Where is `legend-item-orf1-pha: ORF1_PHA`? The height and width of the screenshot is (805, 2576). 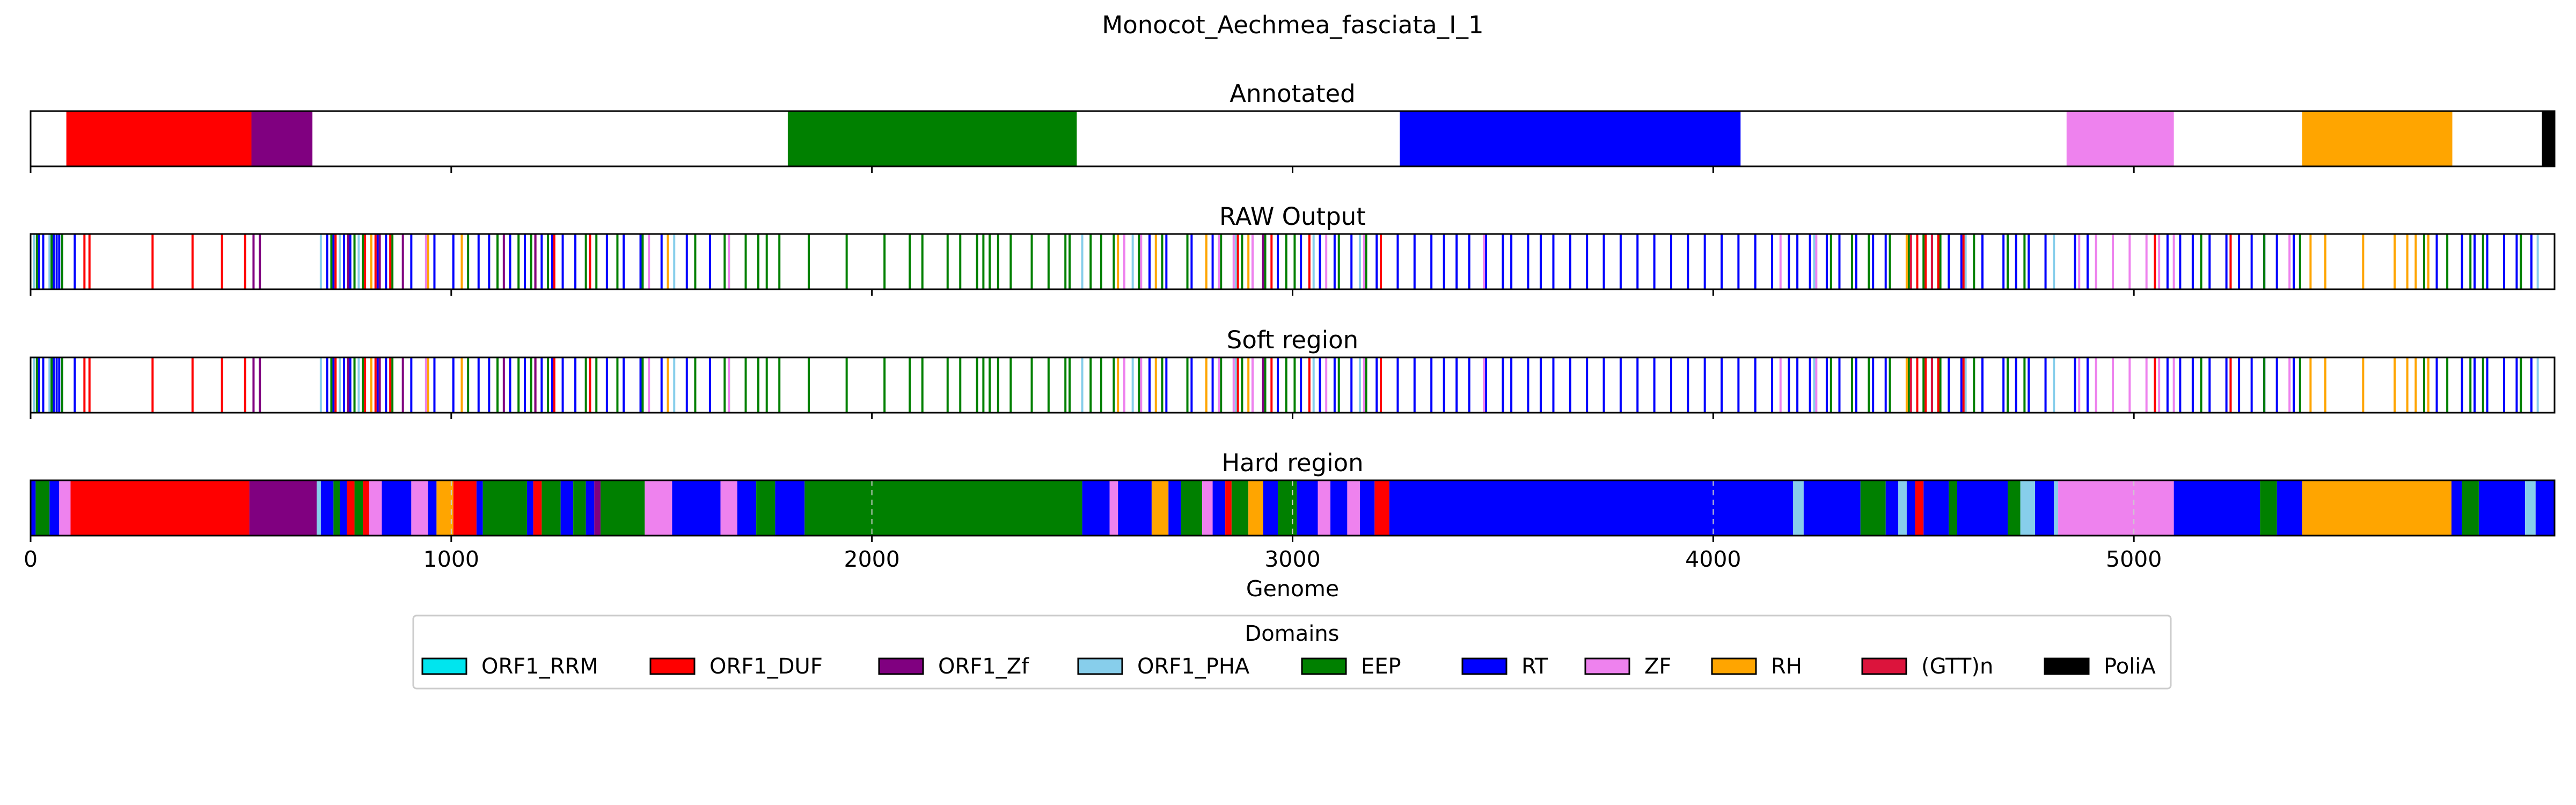 legend-item-orf1-pha: ORF1_PHA is located at coordinates (1163, 666).